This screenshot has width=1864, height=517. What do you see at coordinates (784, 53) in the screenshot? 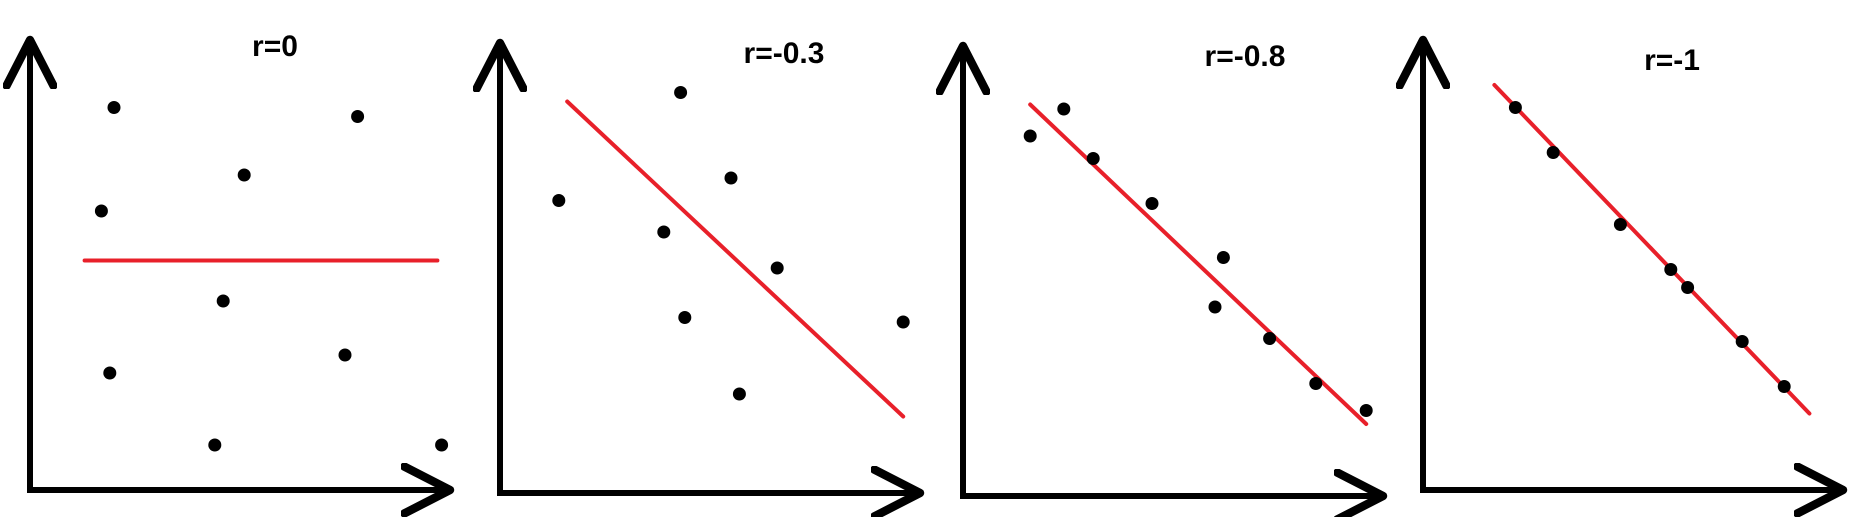
I see `chart-title: r=-0.3` at bounding box center [784, 53].